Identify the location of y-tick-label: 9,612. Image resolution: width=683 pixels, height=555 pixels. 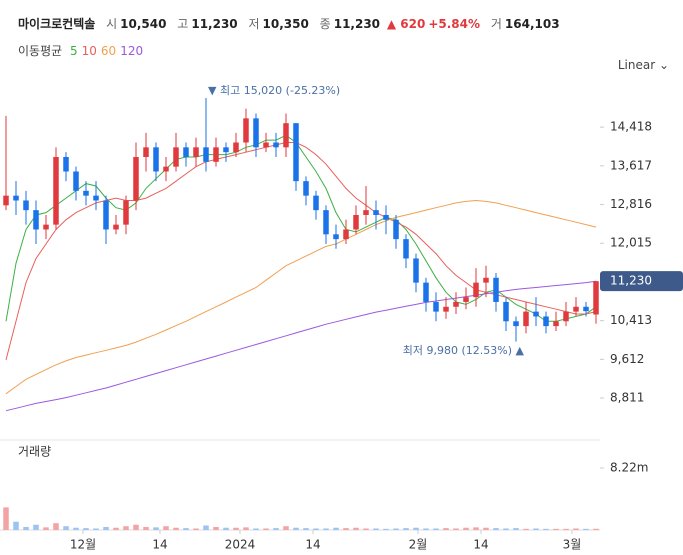
(627, 359).